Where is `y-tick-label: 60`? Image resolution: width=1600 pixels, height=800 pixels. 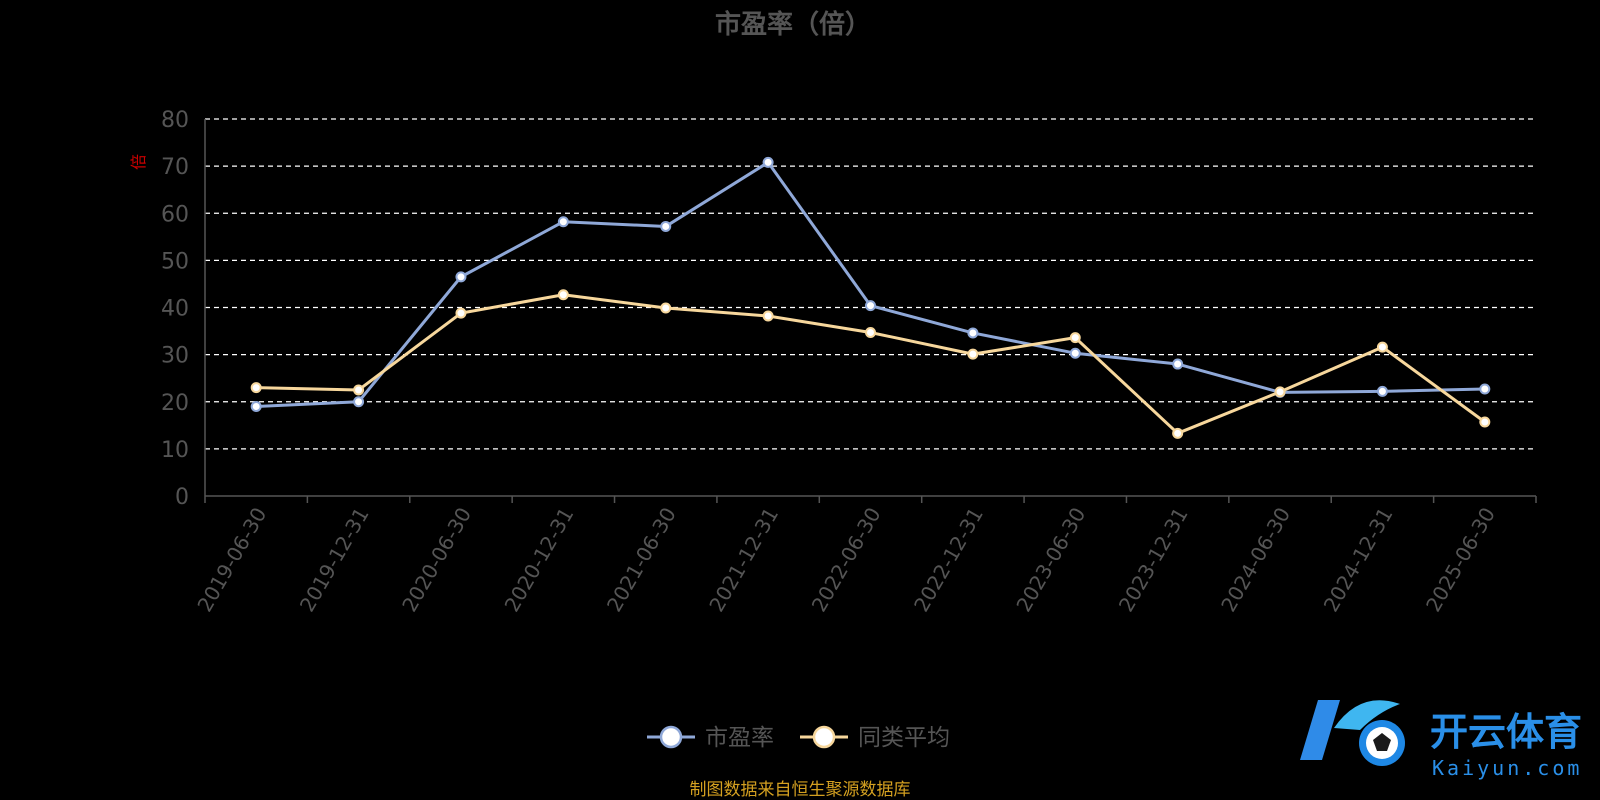 y-tick-label: 60 is located at coordinates (175, 214).